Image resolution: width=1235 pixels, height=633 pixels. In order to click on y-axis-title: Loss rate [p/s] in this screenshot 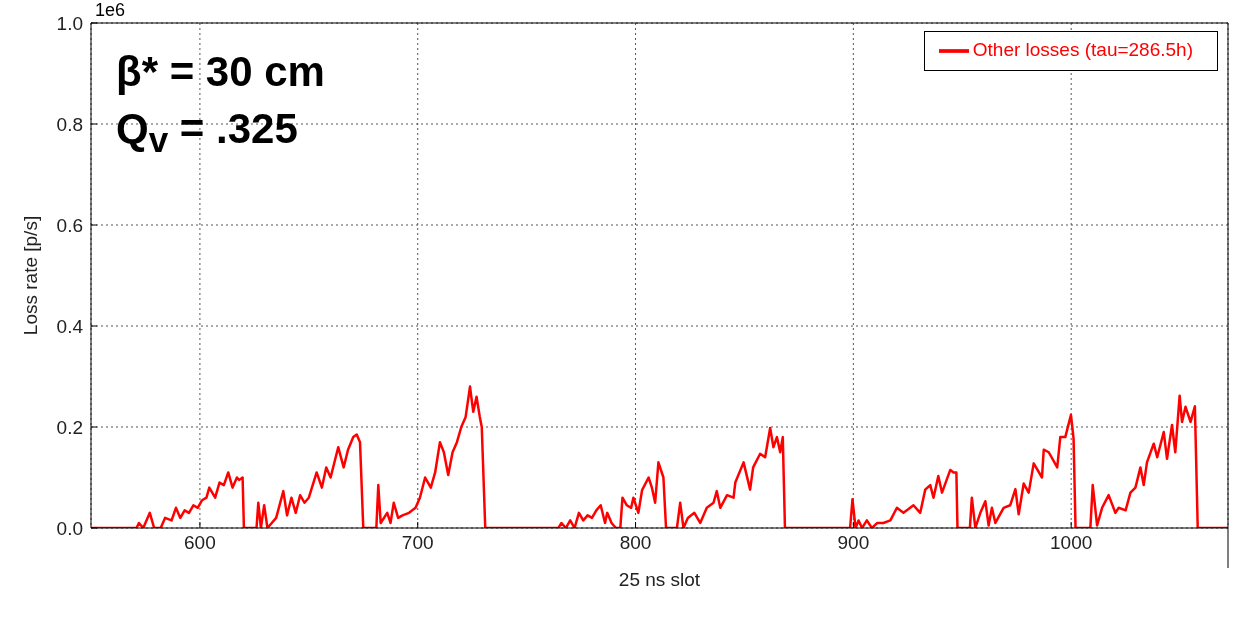, I will do `click(31, 275)`.